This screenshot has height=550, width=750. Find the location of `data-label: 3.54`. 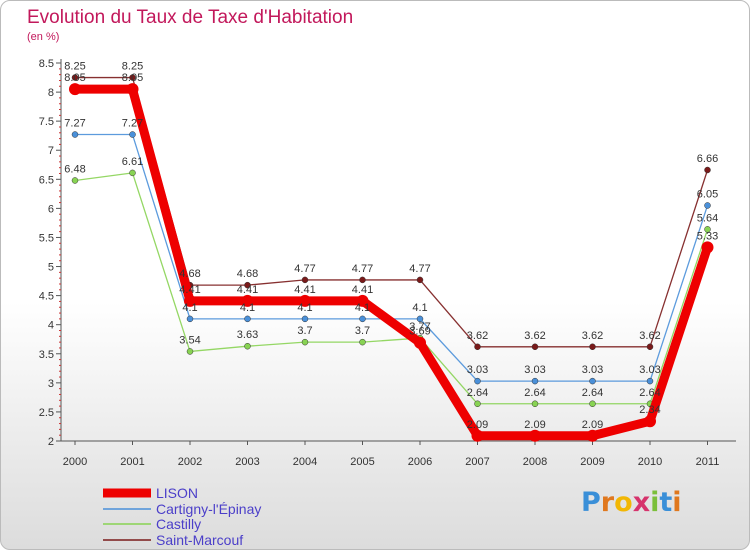

data-label: 3.54 is located at coordinates (189, 340).